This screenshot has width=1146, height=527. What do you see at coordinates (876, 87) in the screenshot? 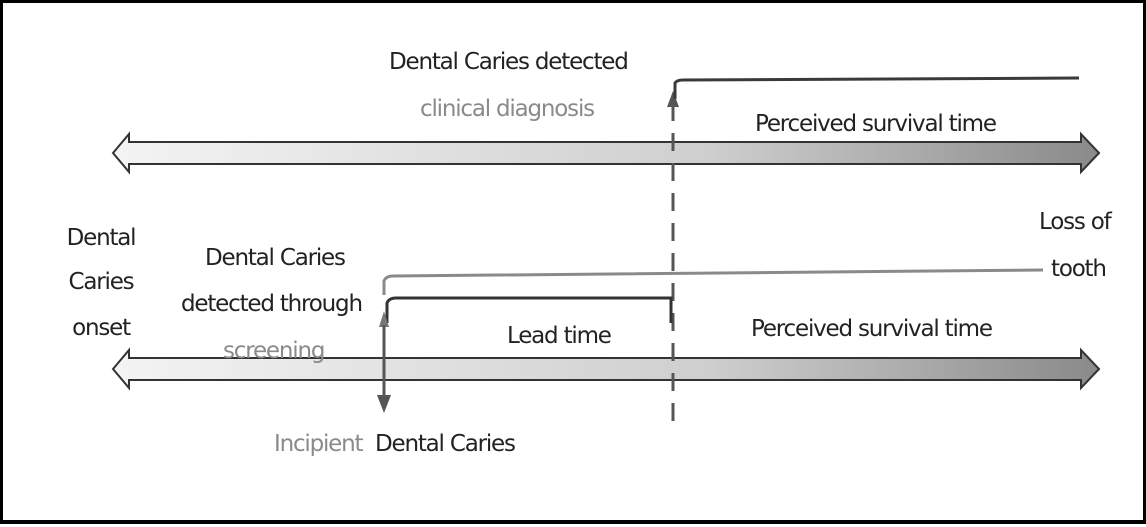
I see `top-survival-bracket` at bounding box center [876, 87].